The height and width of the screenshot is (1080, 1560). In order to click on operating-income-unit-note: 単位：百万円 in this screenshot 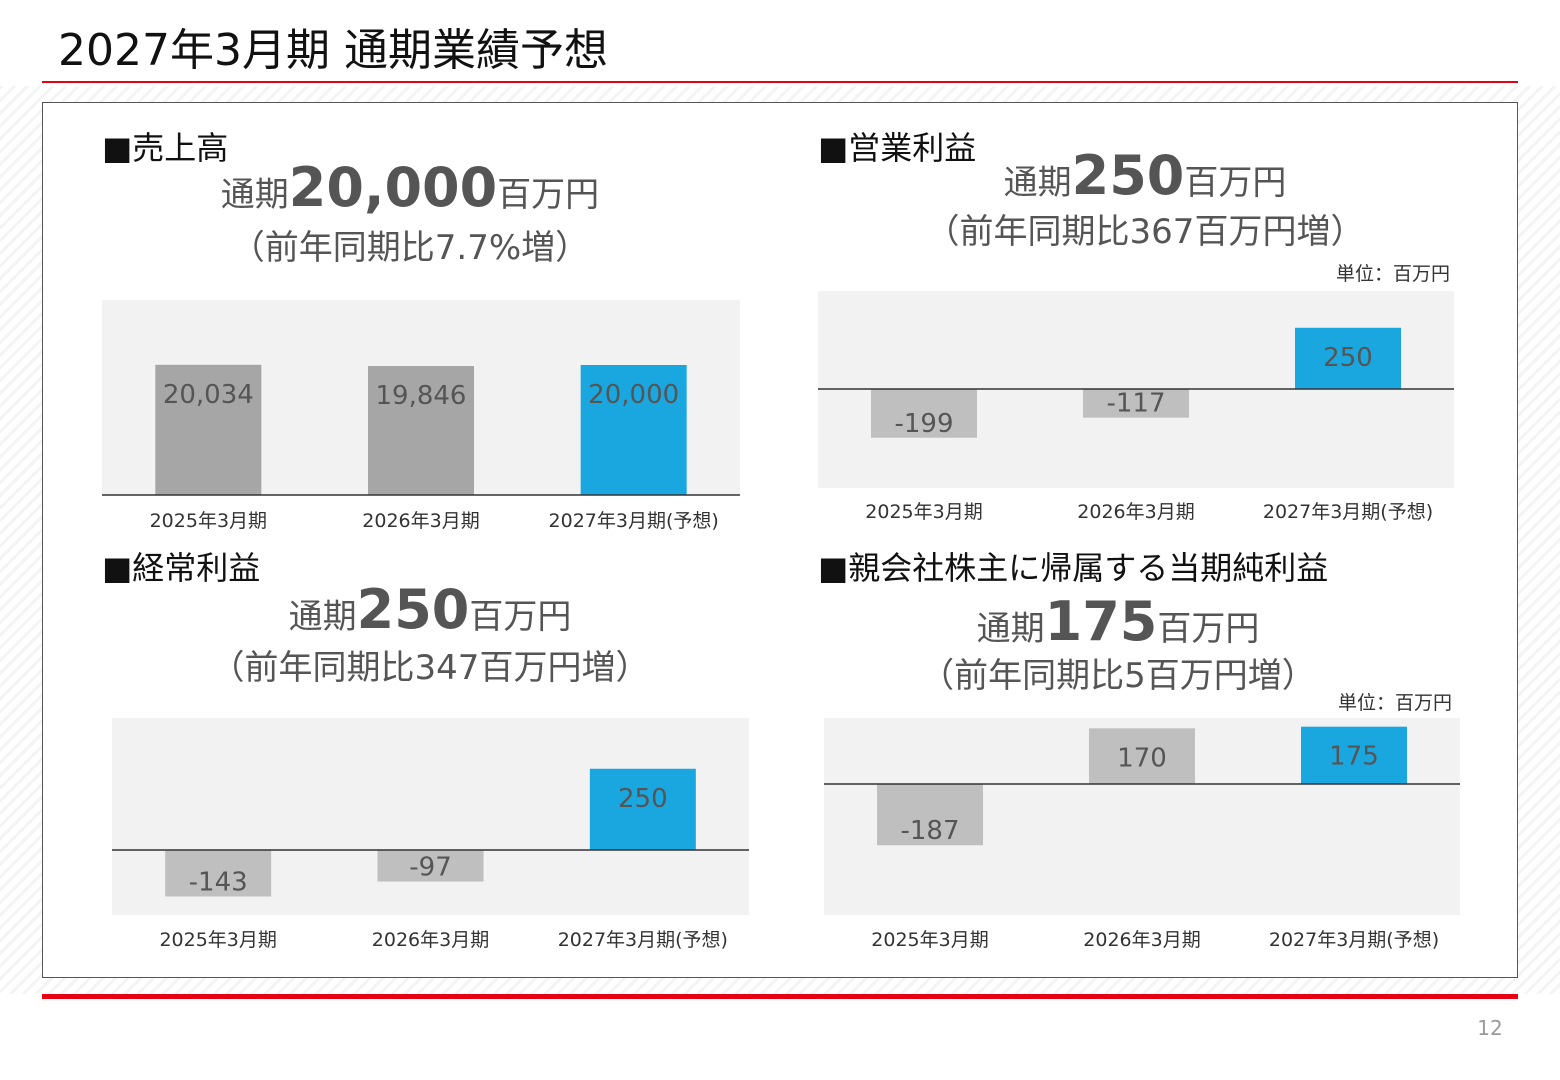, I will do `click(1392, 274)`.